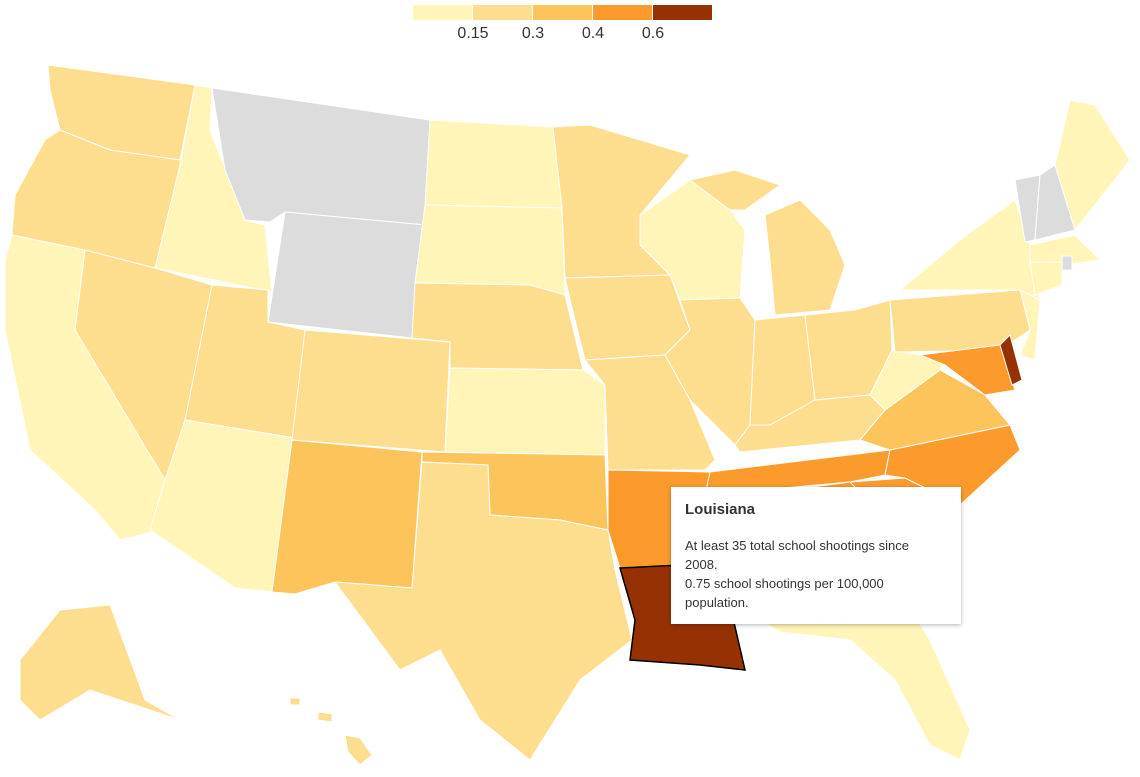 This screenshot has width=1140, height=777. What do you see at coordinates (593, 33) in the screenshot?
I see `legend-label: 0.4` at bounding box center [593, 33].